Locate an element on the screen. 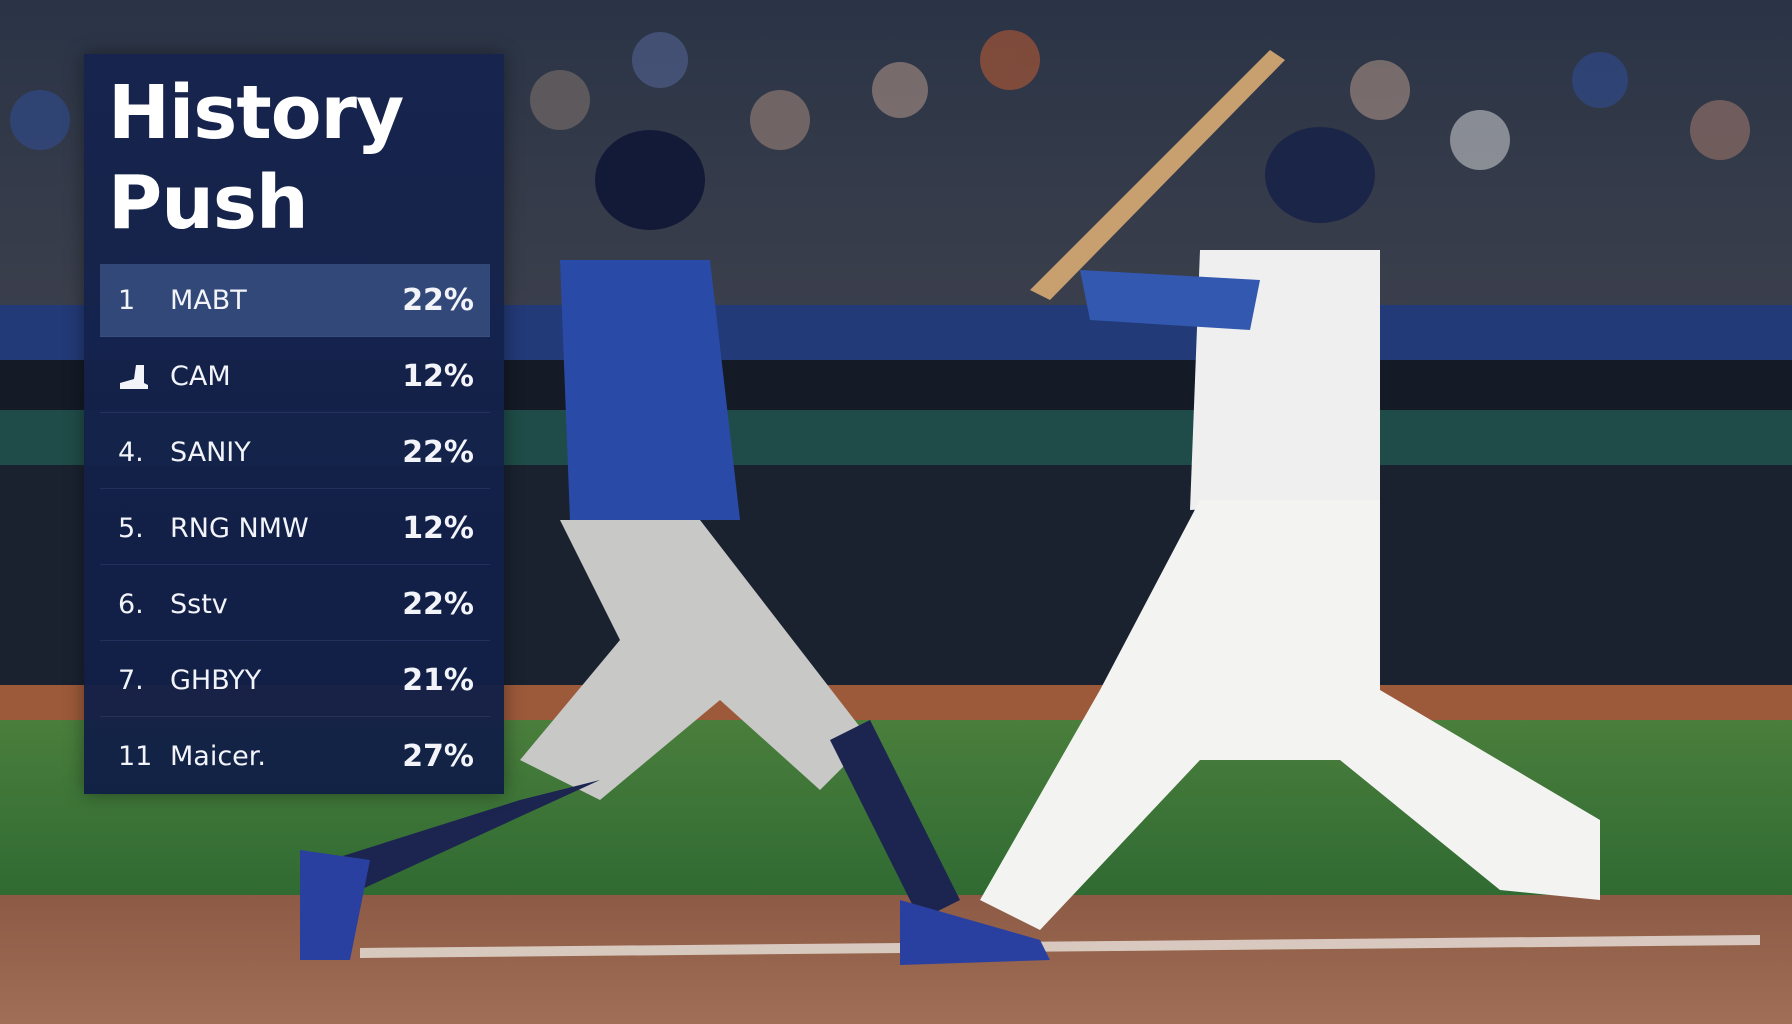  leaderboard-row: 11 Maicer. 27% is located at coordinates (295, 756).